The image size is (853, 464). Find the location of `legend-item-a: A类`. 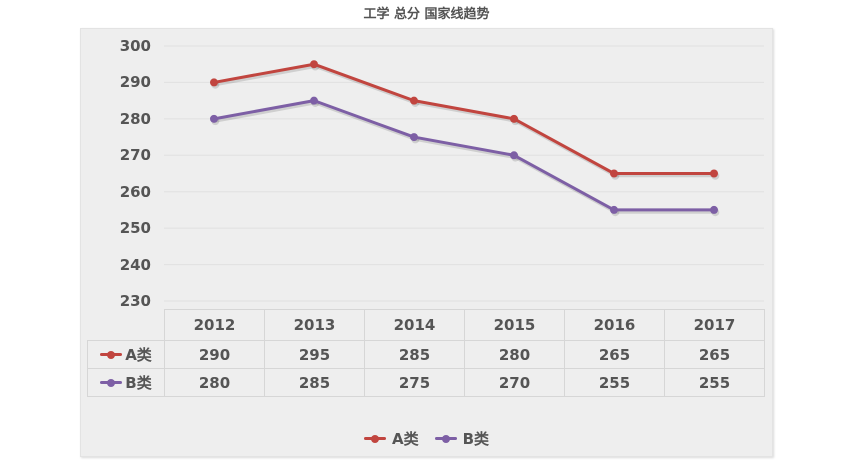

legend-item-a: A类 is located at coordinates (391, 438).